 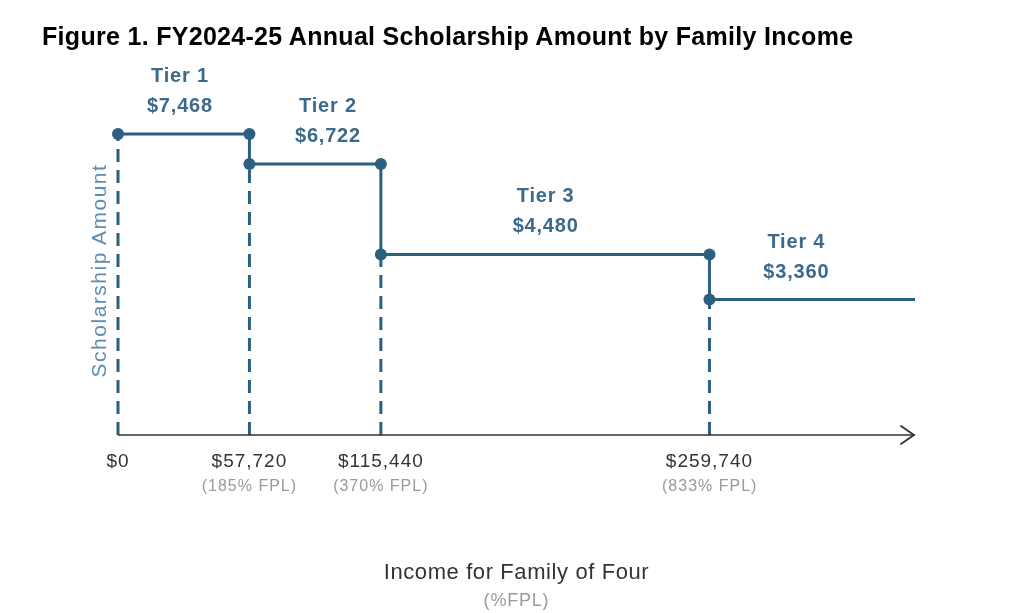 I want to click on x2-tick-label: (185% FPL), so click(x=249, y=485).